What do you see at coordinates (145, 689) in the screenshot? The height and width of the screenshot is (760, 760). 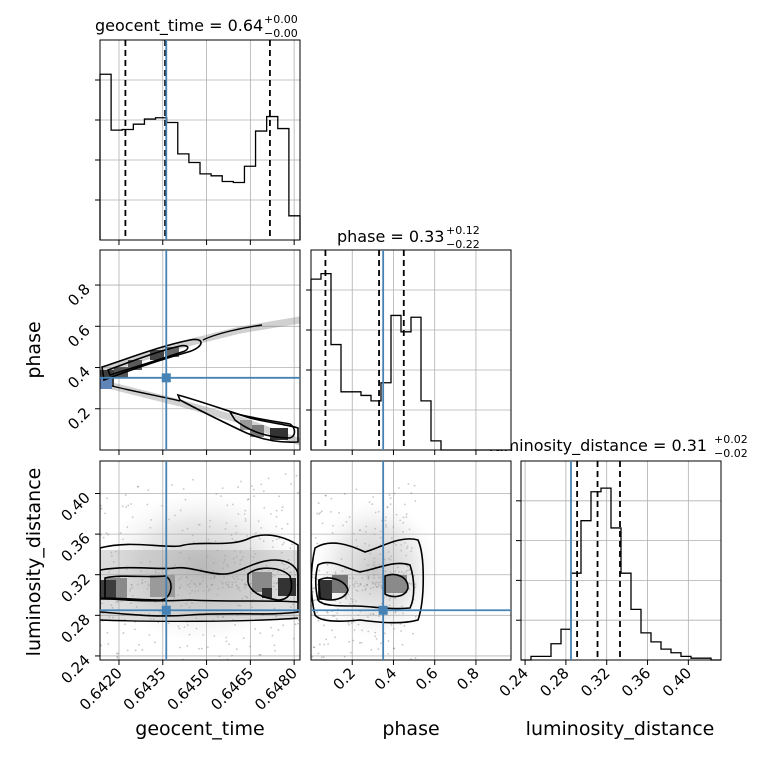 I see `x-tick-label: 0.6435` at bounding box center [145, 689].